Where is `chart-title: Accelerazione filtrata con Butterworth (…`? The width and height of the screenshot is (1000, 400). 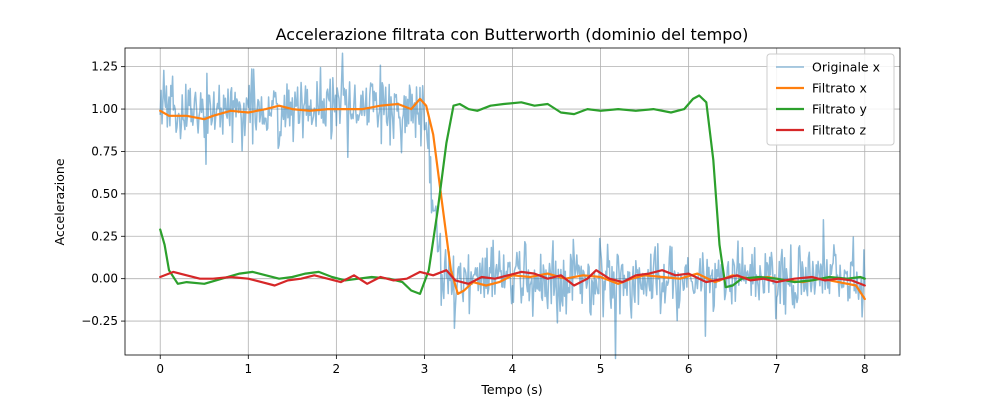 chart-title: Accelerazione filtrata con Butterworth (… is located at coordinates (512, 34).